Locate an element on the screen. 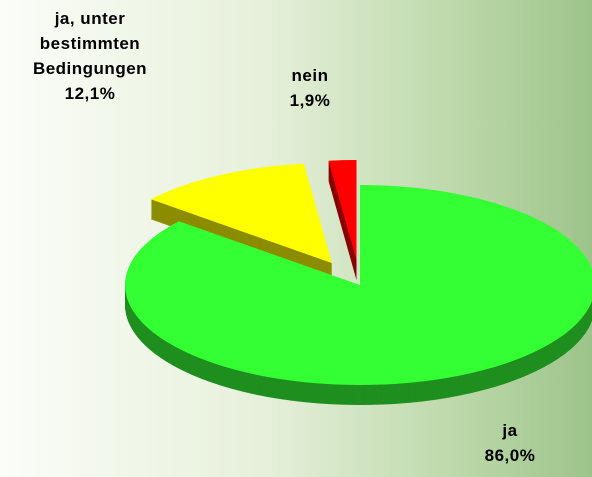  value-label: 1,9% is located at coordinates (310, 100).